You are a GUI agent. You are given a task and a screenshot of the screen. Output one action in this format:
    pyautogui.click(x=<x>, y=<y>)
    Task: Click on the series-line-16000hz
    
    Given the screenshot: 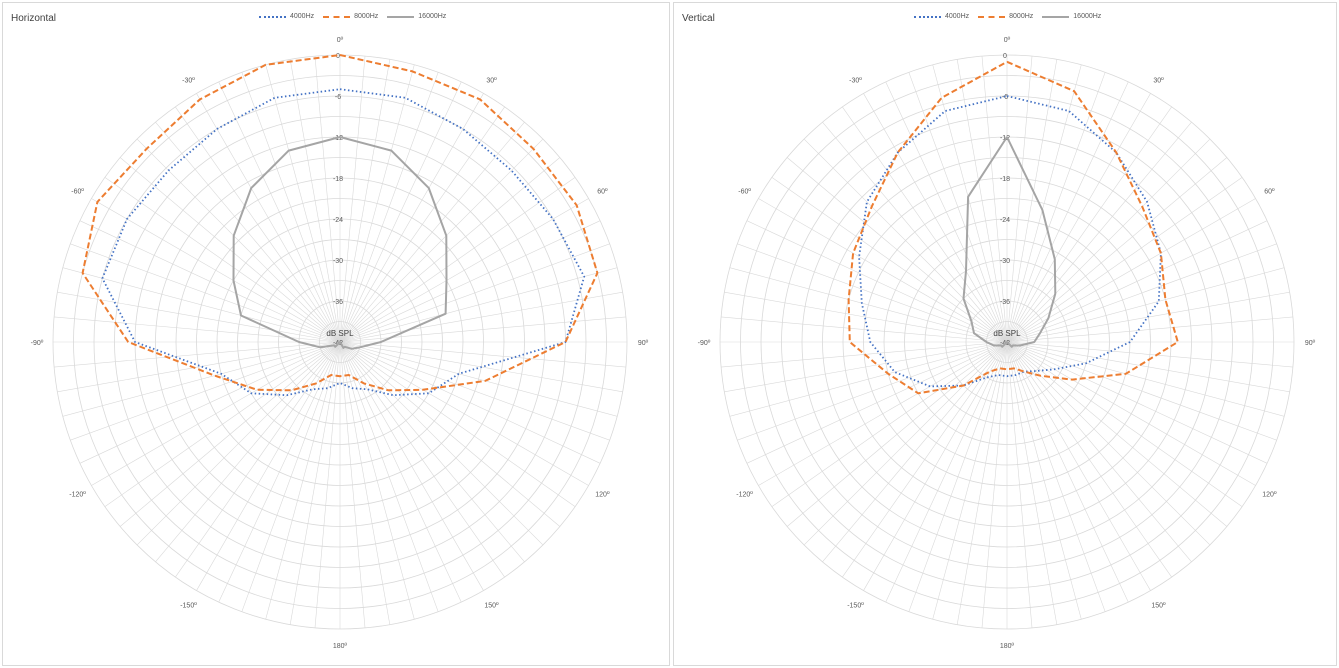 What is the action you would take?
    pyautogui.click(x=1009, y=242)
    